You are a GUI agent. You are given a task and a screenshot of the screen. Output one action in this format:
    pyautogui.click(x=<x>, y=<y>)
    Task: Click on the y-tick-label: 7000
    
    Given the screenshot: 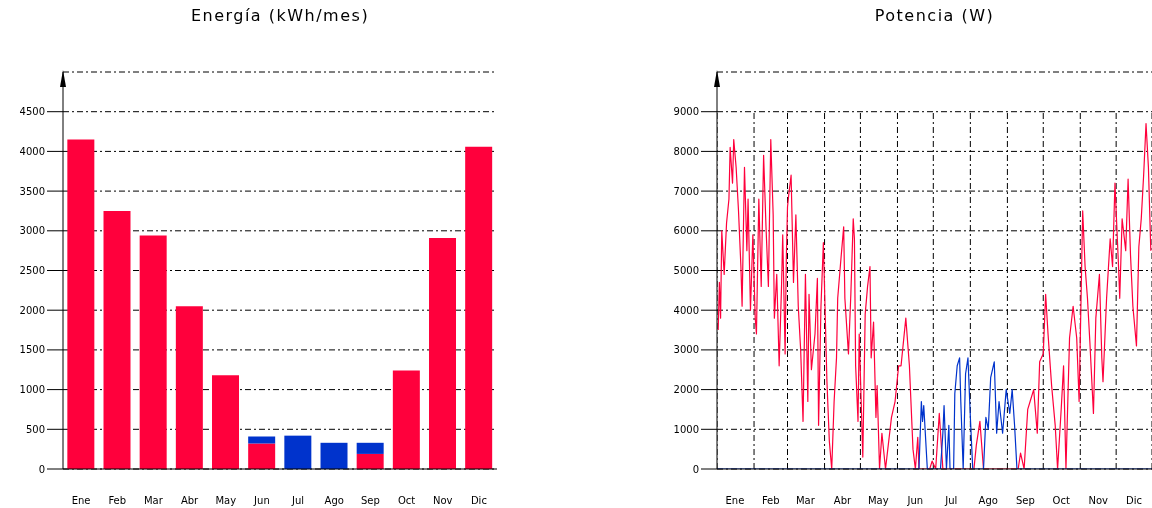 What is the action you would take?
    pyautogui.click(x=686, y=191)
    